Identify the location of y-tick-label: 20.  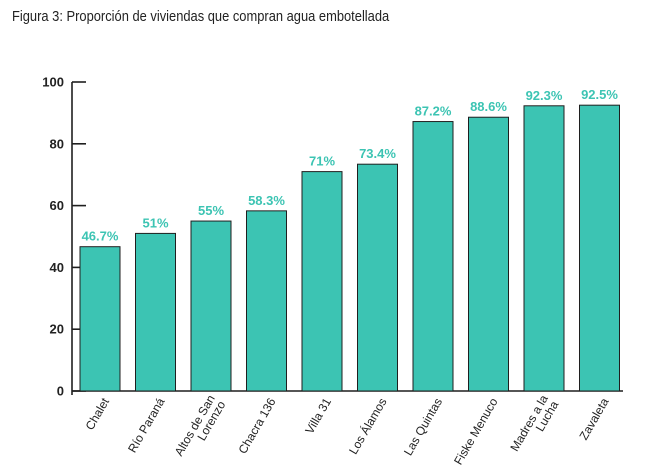
(57, 329).